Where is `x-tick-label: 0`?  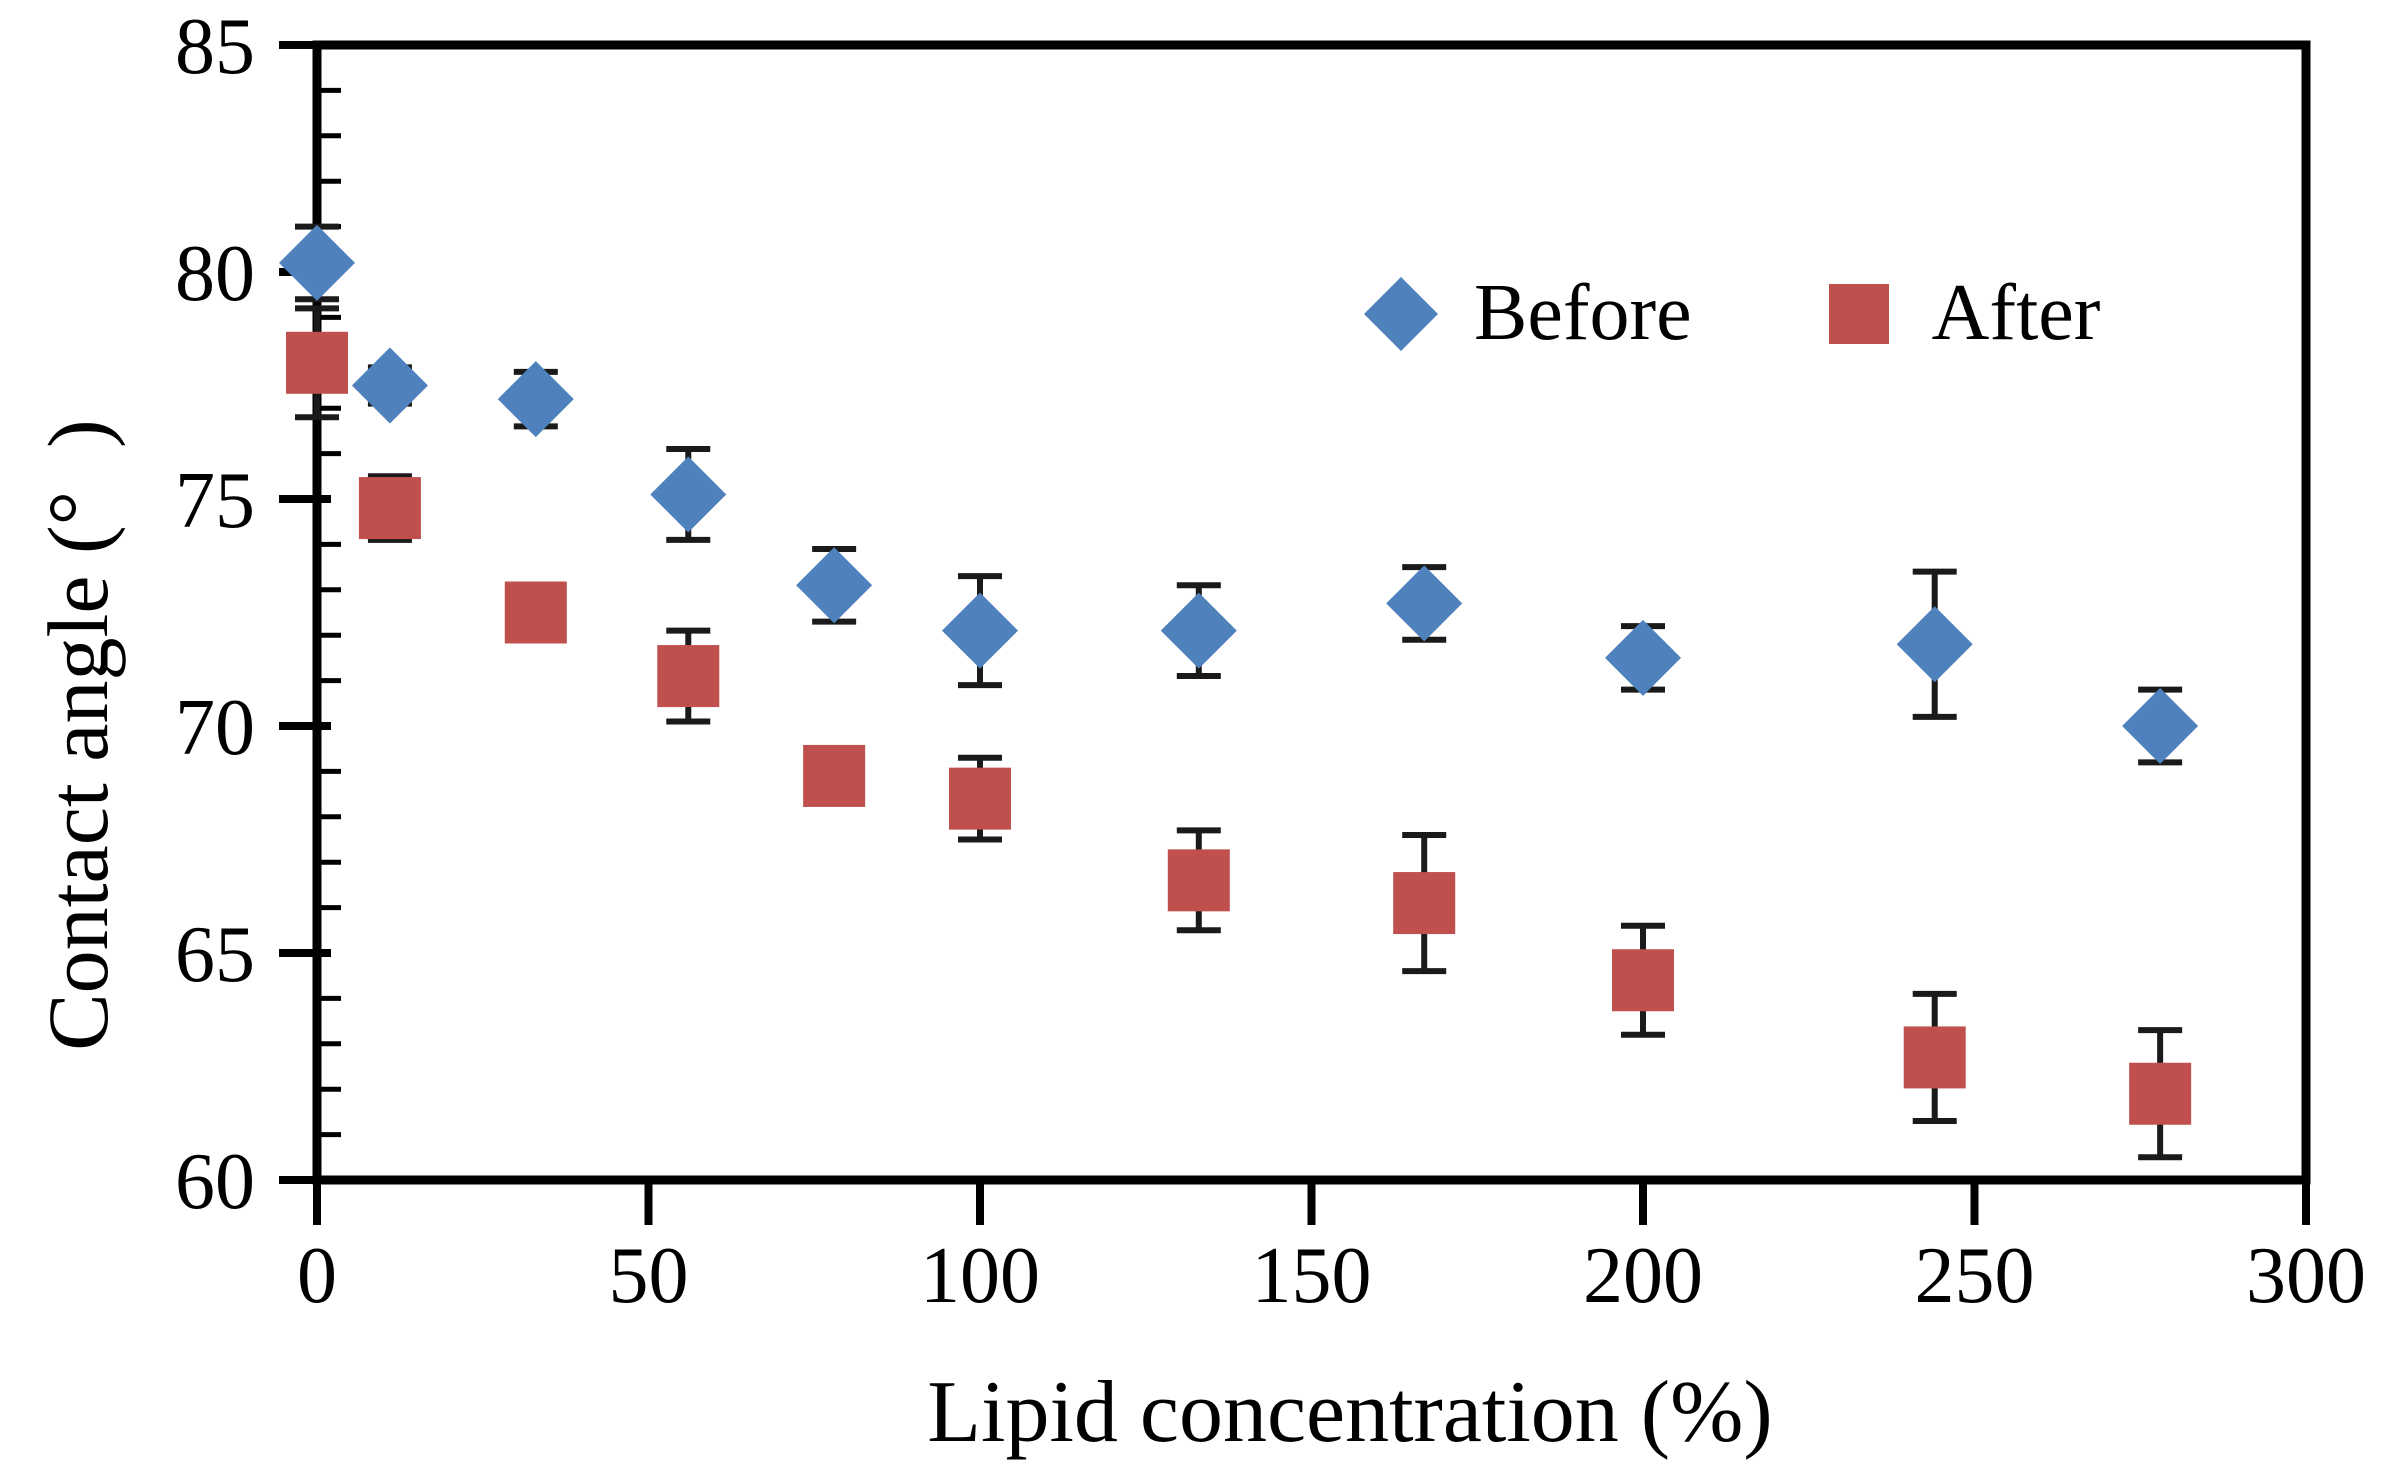 x-tick-label: 0 is located at coordinates (317, 1276).